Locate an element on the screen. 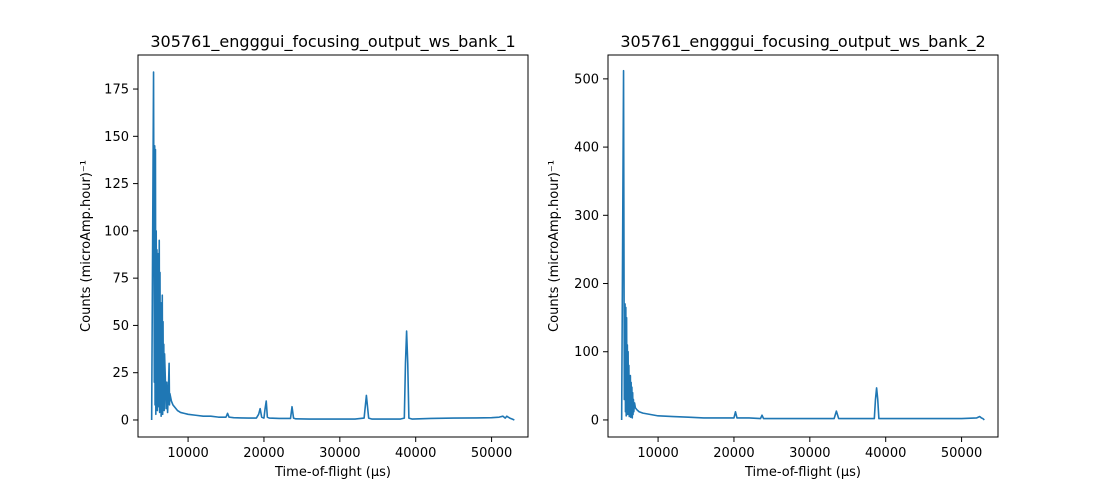  y-tick-label: 25 is located at coordinates (120, 373).